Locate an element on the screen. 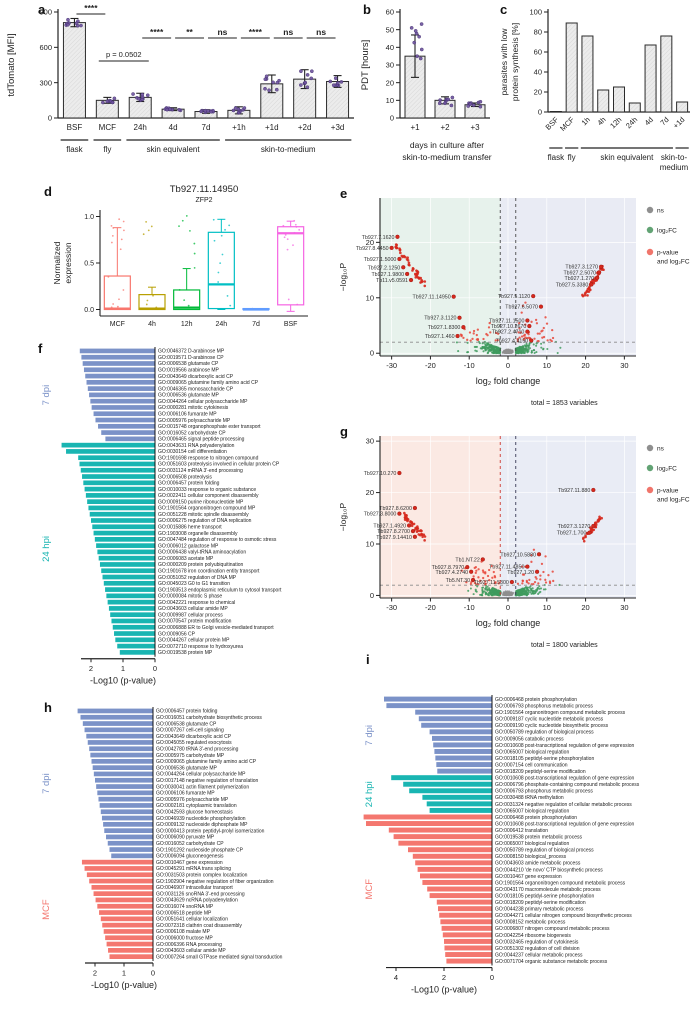 Image resolution: width=695 pixels, height=1019 pixels. svg-text: +3d is located at coordinates (338, 127).